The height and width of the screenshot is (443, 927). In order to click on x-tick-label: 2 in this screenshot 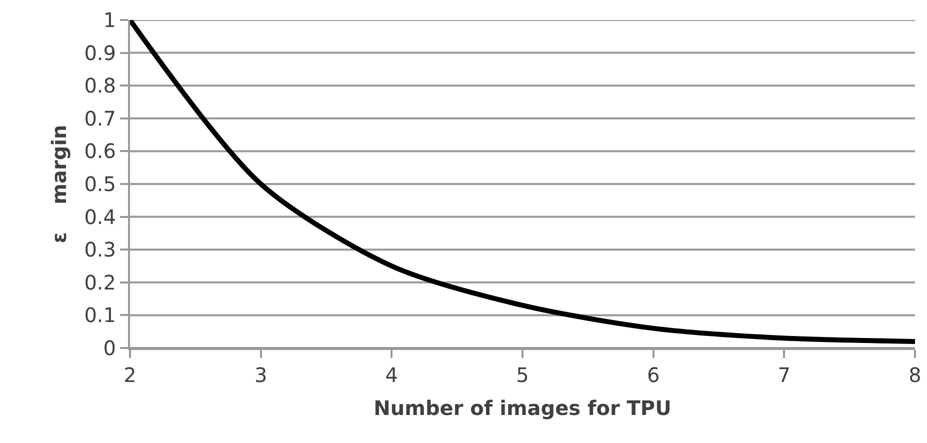, I will do `click(130, 375)`.